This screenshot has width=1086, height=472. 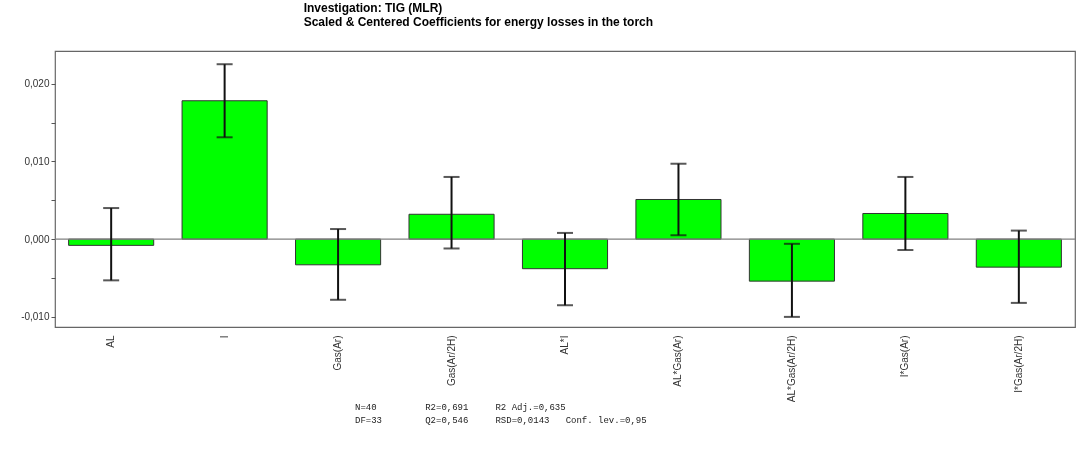 What do you see at coordinates (111, 341) in the screenshot?
I see `x-tick-label: AL` at bounding box center [111, 341].